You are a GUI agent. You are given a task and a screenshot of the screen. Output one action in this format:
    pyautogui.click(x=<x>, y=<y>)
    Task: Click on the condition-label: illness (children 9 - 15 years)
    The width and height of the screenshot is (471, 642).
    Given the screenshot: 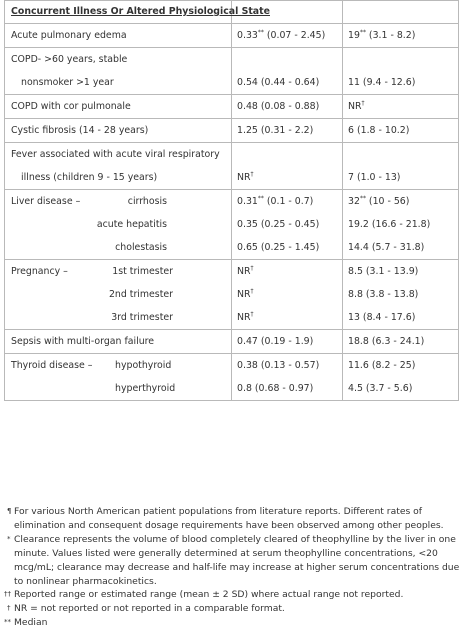 What is the action you would take?
    pyautogui.click(x=89, y=177)
    